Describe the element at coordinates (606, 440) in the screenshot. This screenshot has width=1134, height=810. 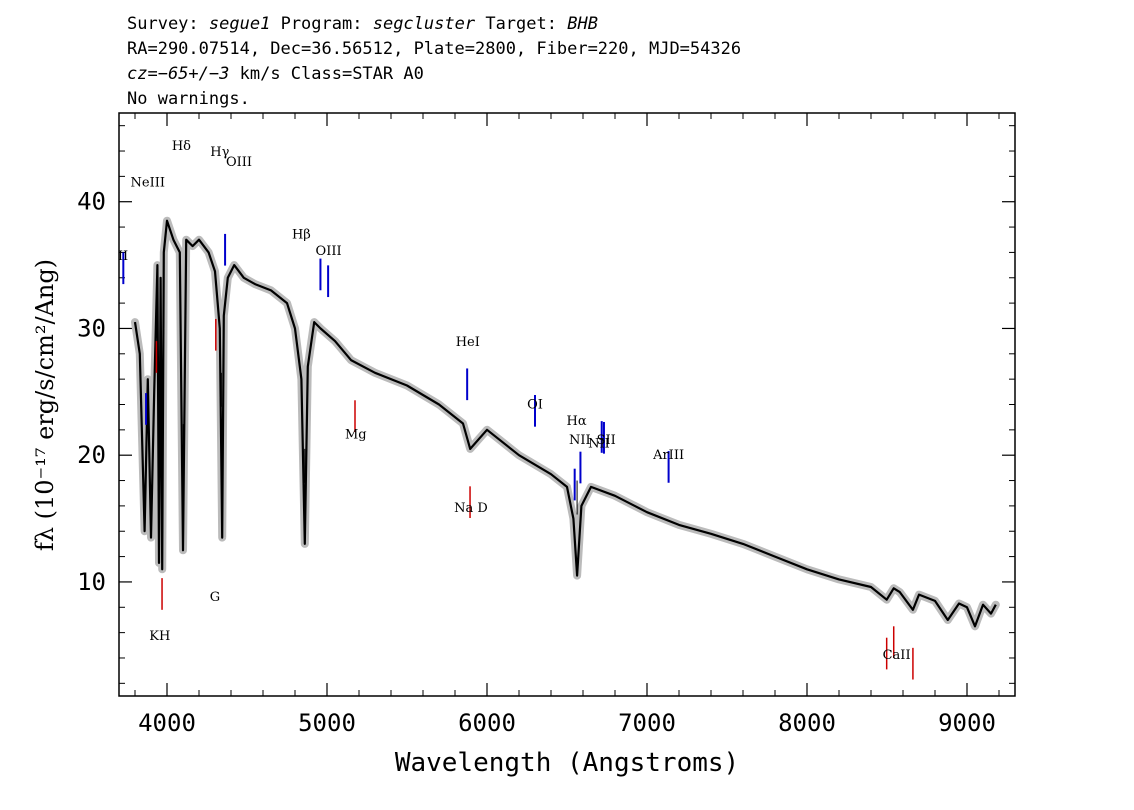
I see `emission-line-label: SII` at that location.